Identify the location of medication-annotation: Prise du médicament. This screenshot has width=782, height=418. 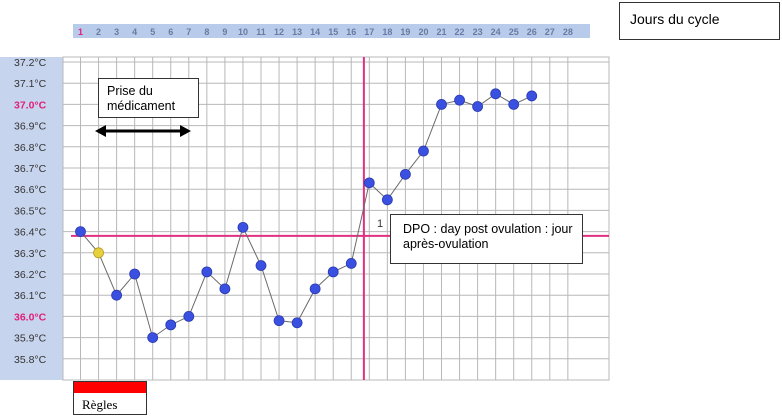
(148, 98).